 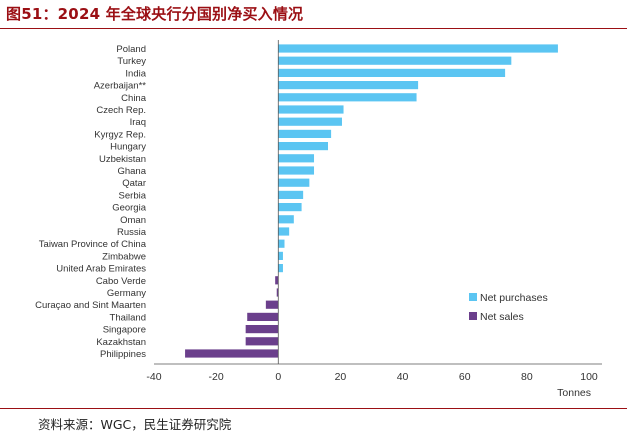 What do you see at coordinates (296, 170) in the screenshot?
I see `bar-ghana` at bounding box center [296, 170].